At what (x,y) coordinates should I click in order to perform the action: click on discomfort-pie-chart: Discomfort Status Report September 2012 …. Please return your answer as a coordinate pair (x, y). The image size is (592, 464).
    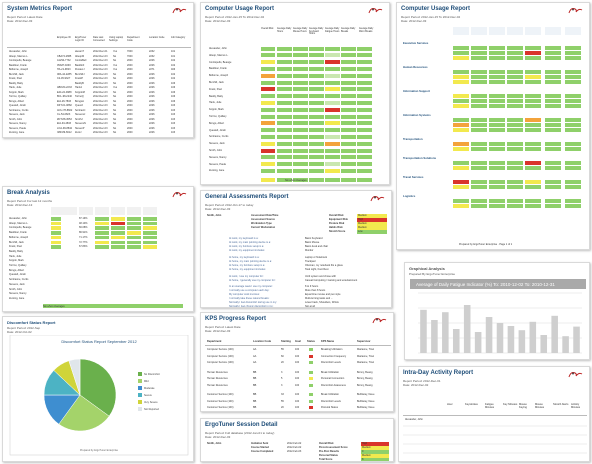
    Looking at the image, I should click on (99, 395).